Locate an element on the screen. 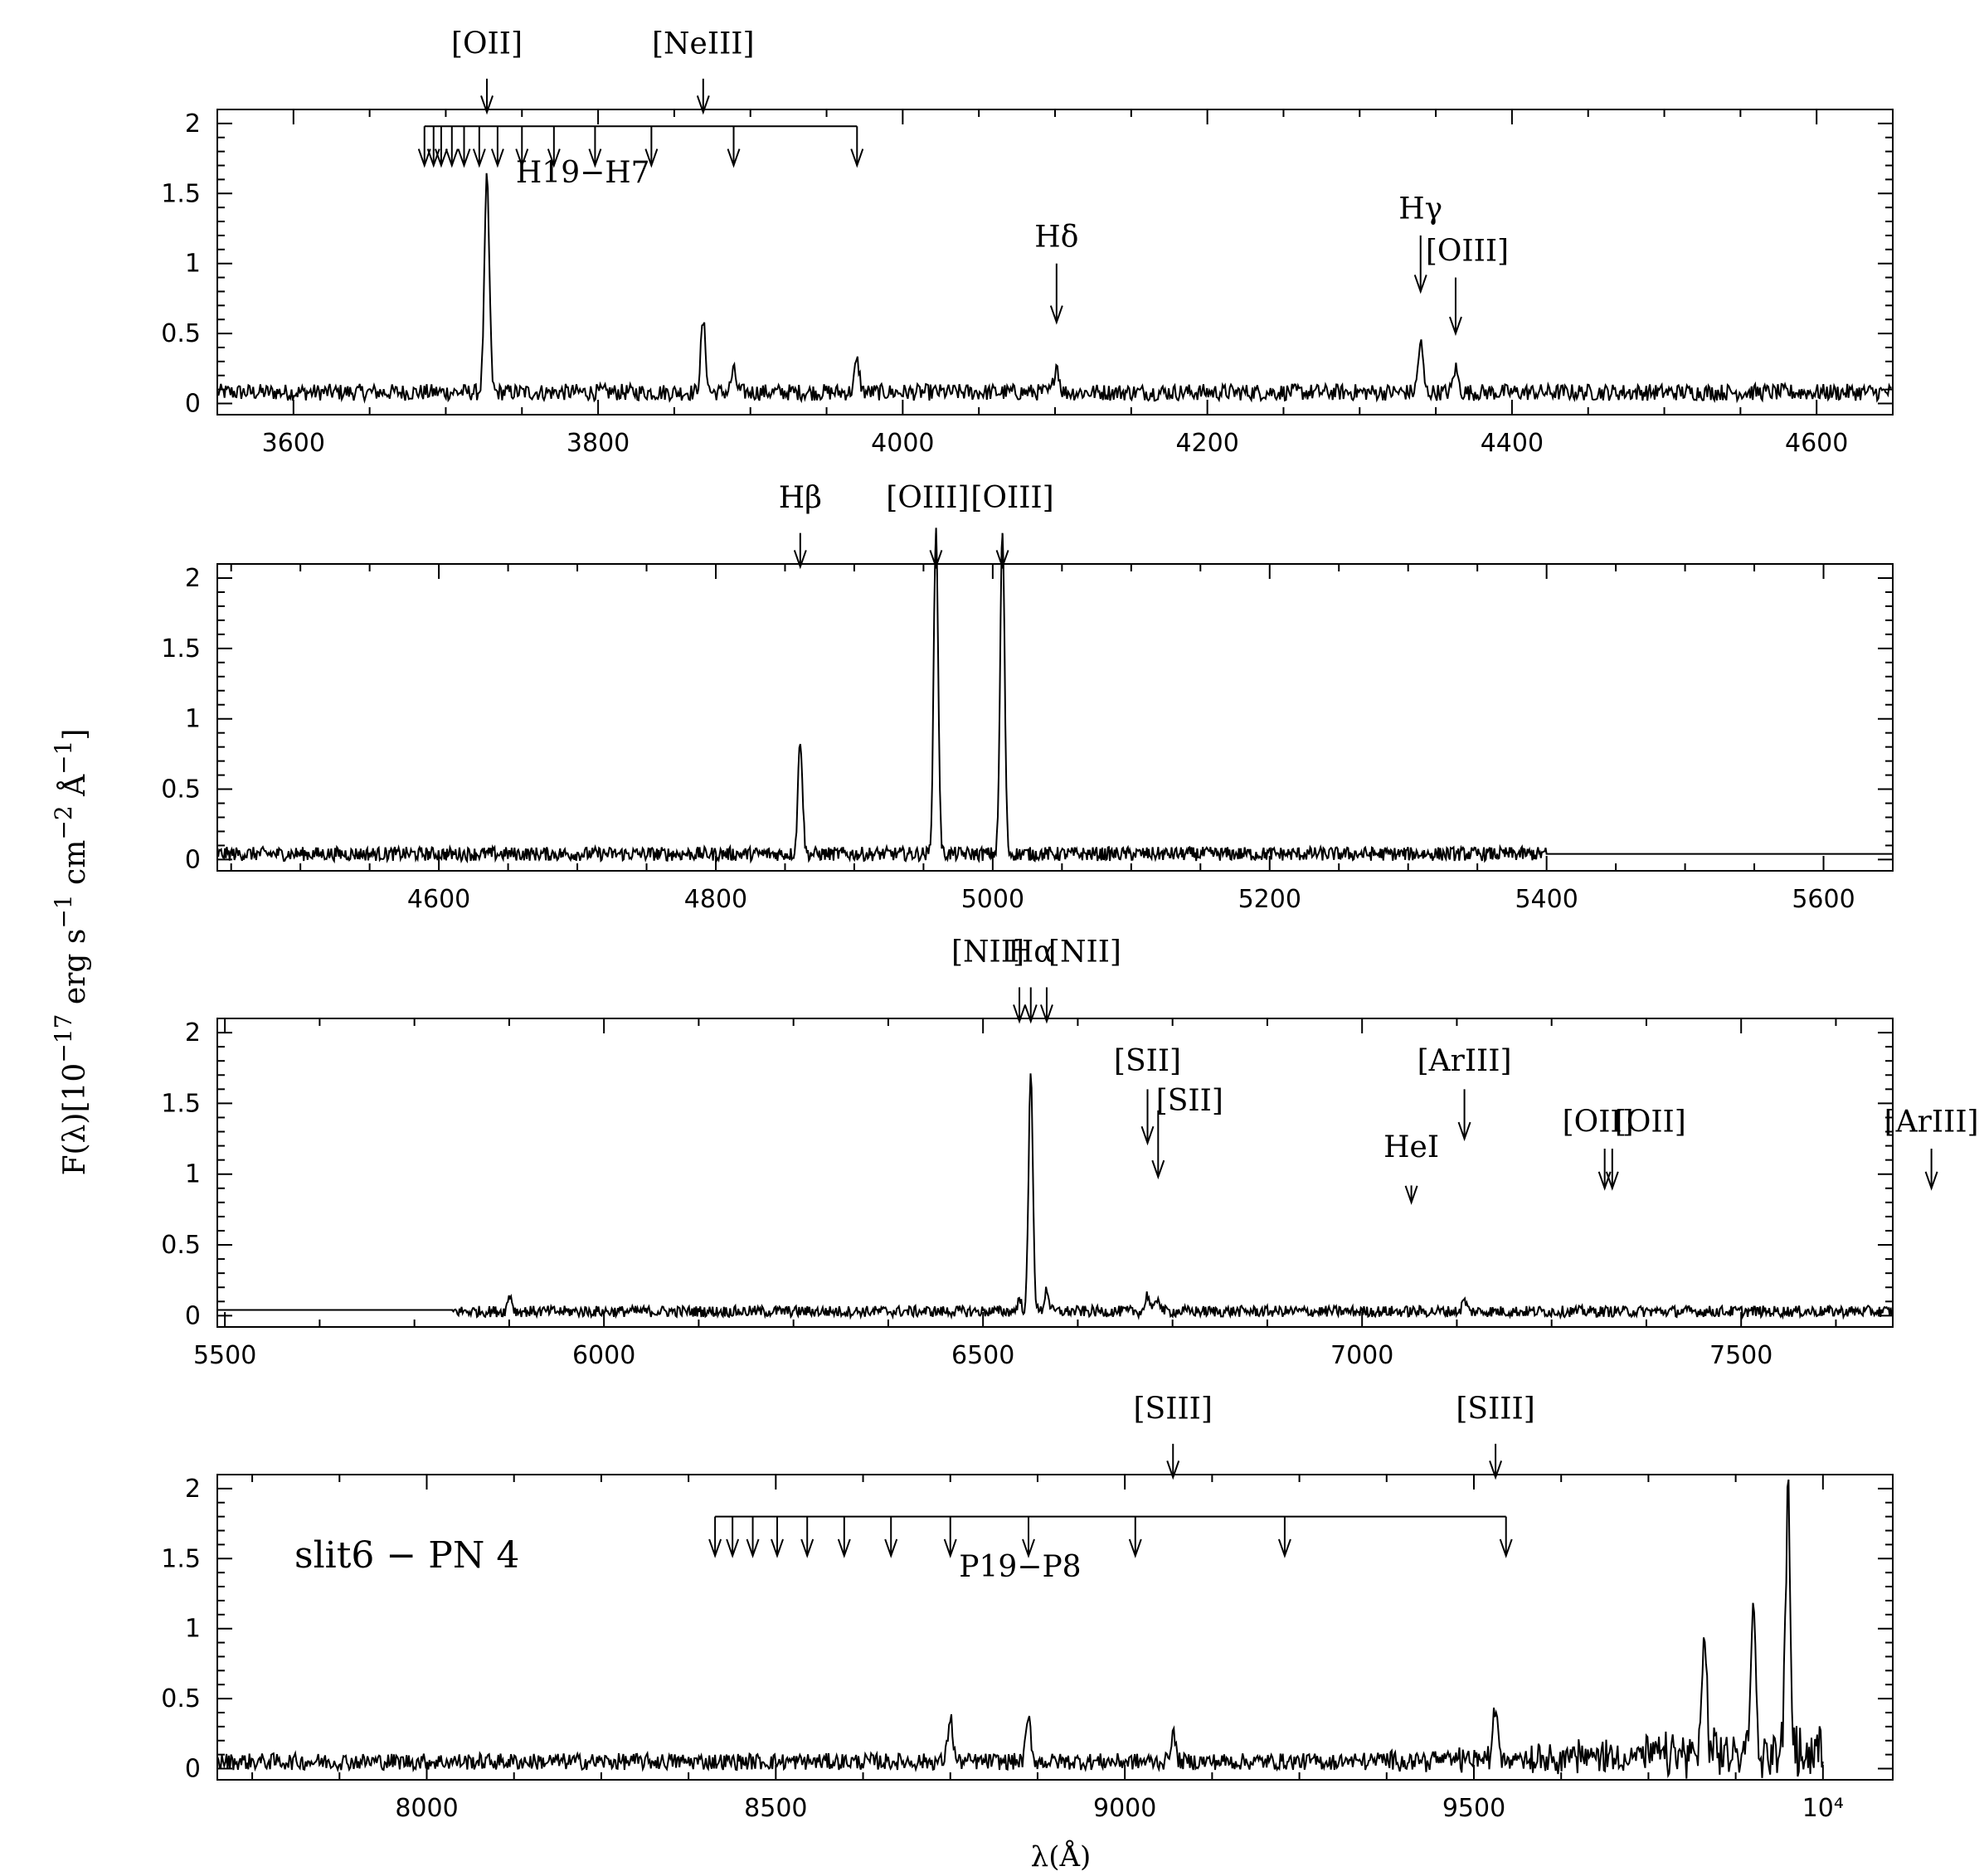 The width and height of the screenshot is (1984, 1876). slit-note: slit6 − PN 4 is located at coordinates (406, 1555).